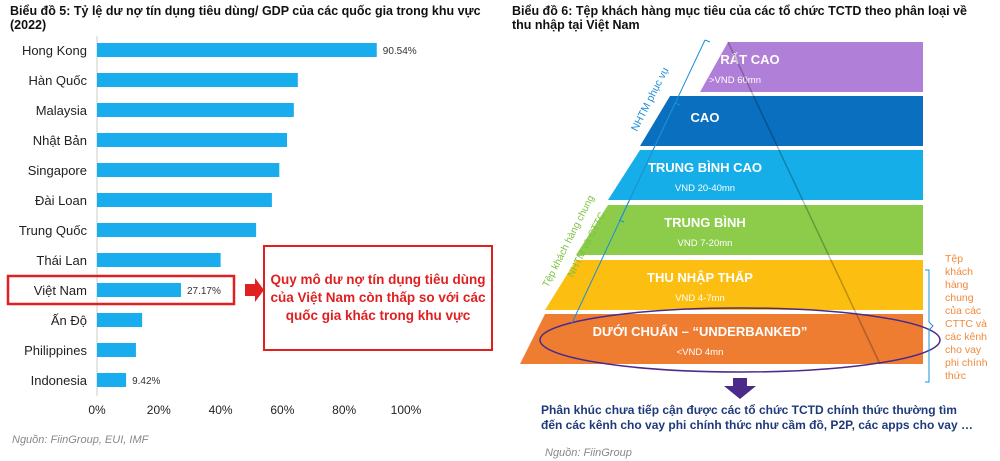 Image resolution: width=1000 pixels, height=461 pixels. I want to click on shared-bracket, so click(626, 213).